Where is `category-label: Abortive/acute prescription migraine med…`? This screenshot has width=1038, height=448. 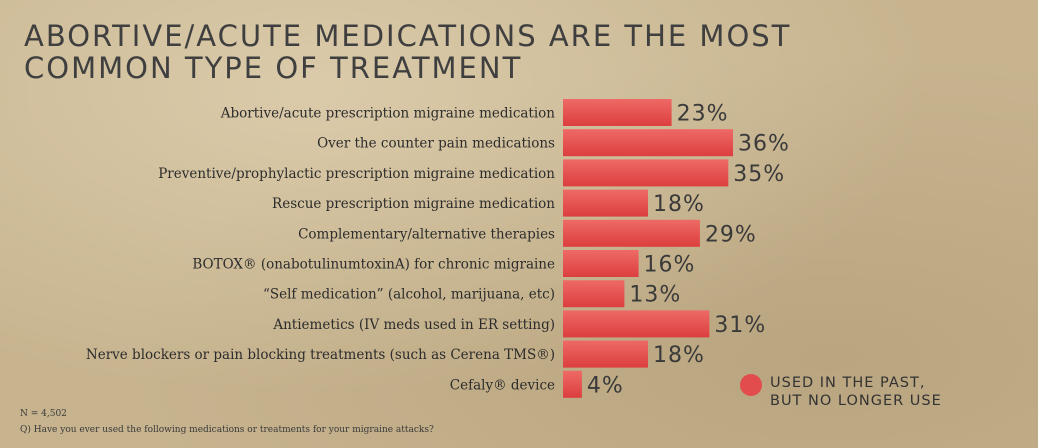
category-label: Abortive/acute prescription migraine med… is located at coordinates (388, 114).